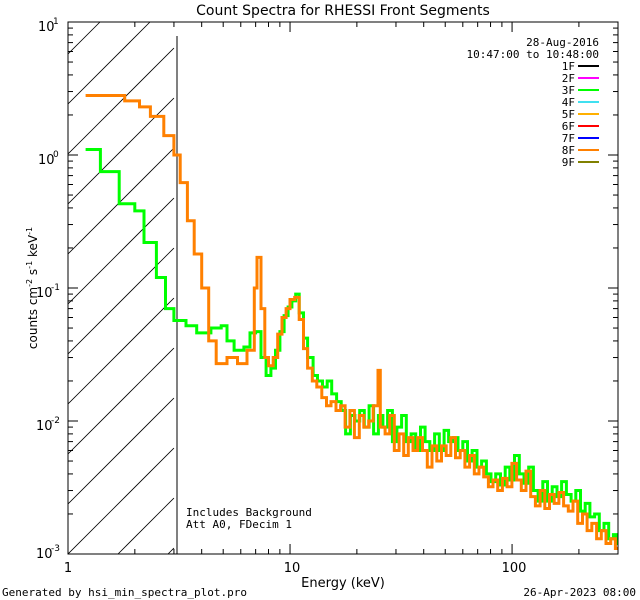 The image size is (640, 600). I want to click on y-tick-label-1e-1: 10 -1, so click(48, 292).